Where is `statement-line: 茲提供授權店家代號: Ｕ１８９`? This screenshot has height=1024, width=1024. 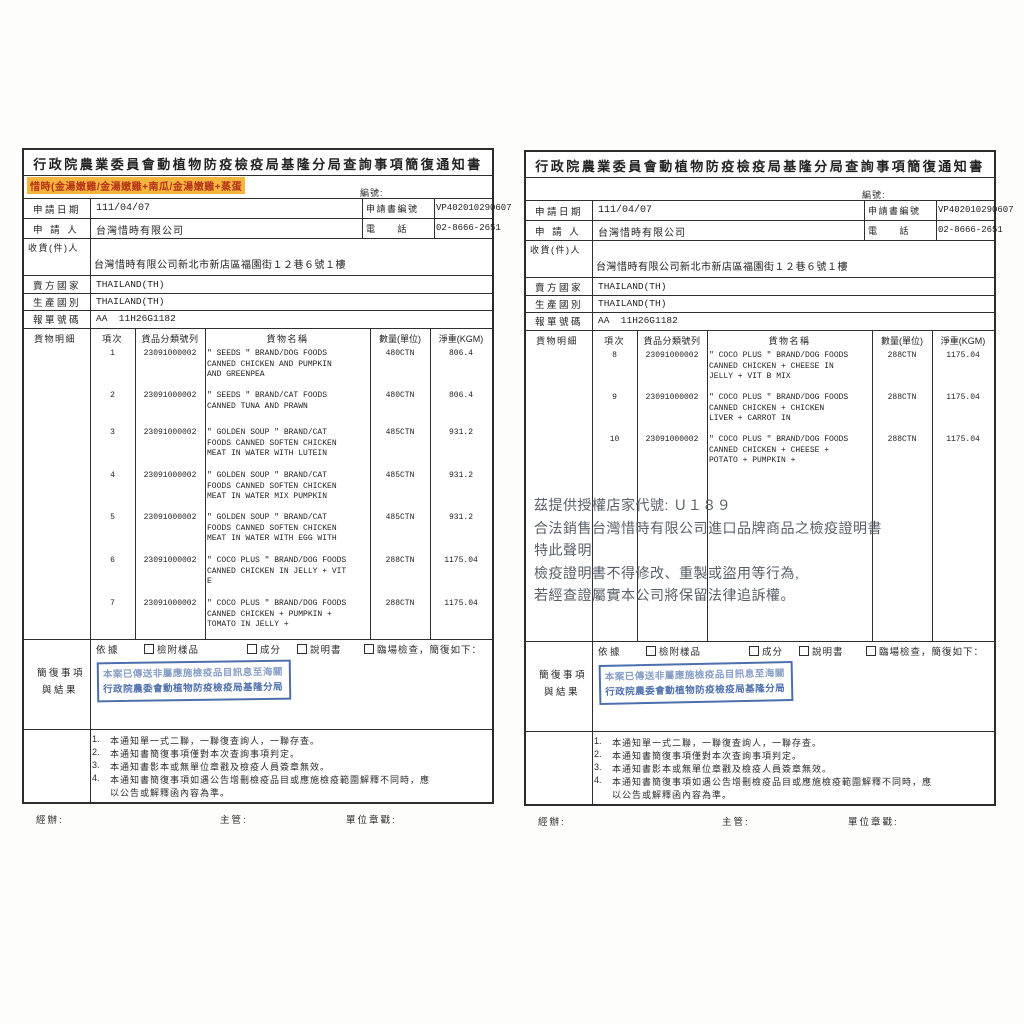 statement-line: 茲提供授權店家代號: Ｕ１８９ is located at coordinates (633, 505).